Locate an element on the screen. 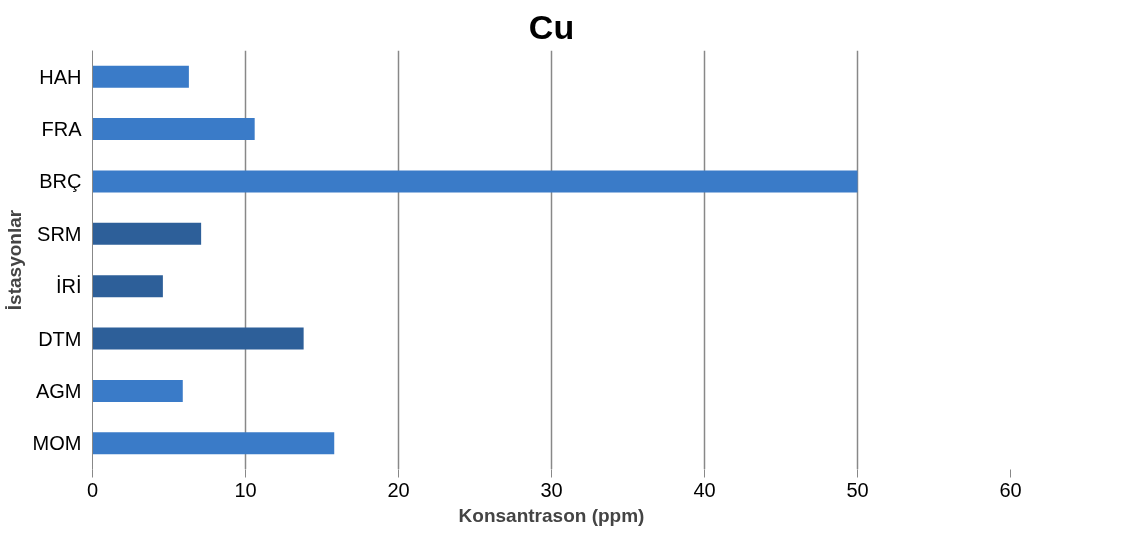  y-tick-label: HAH is located at coordinates (60, 76).